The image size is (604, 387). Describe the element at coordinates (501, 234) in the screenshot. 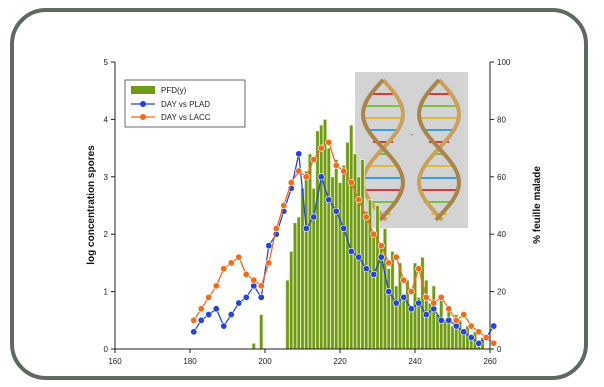

I see `y2-tick-label: 40` at that location.